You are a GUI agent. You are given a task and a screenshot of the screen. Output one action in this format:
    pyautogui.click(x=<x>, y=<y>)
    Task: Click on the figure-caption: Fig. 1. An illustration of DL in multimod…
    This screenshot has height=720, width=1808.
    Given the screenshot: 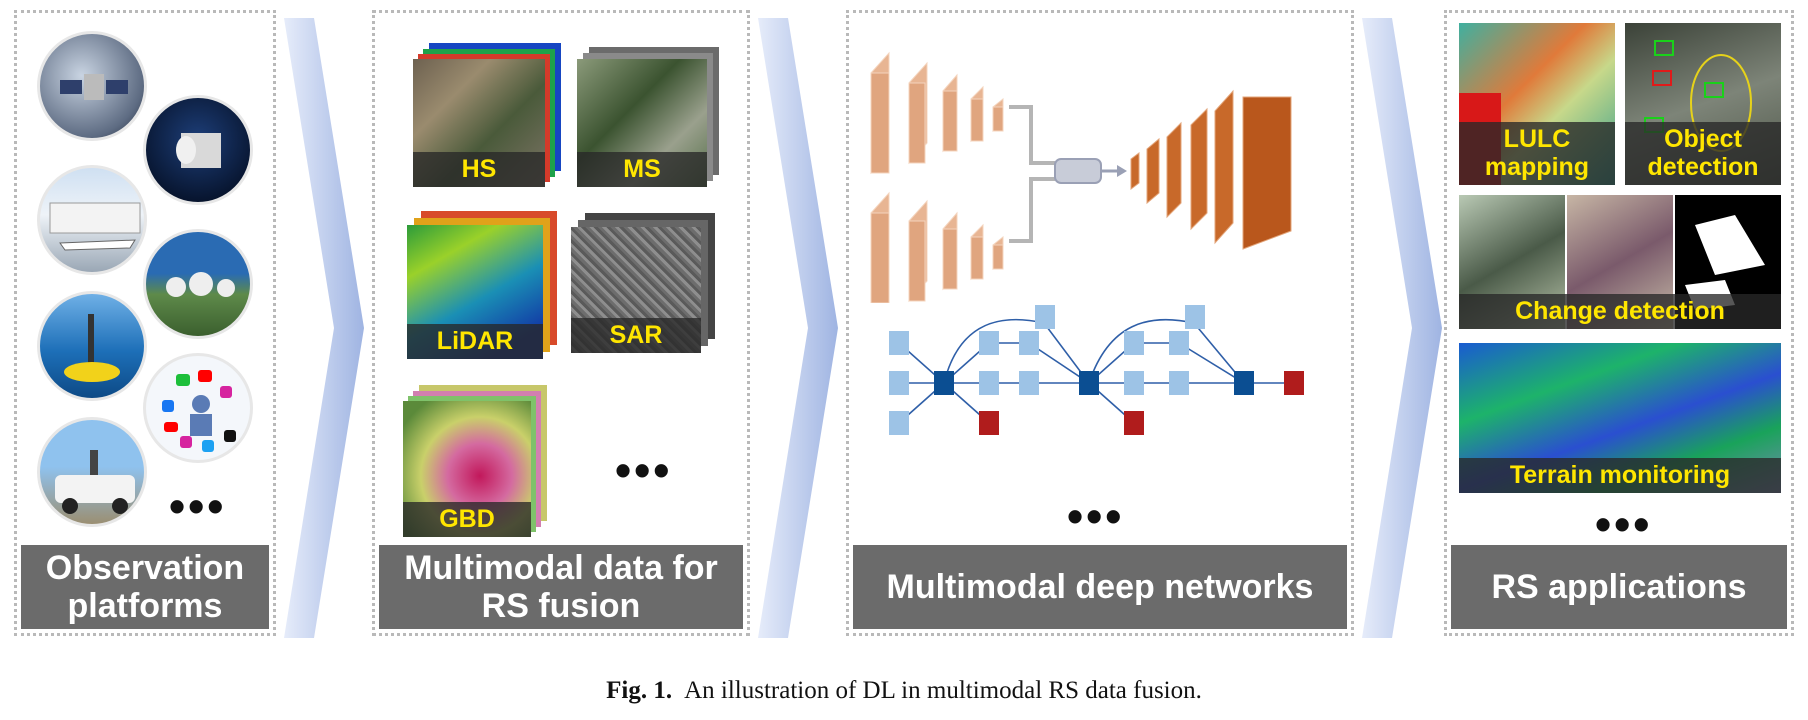 What is the action you would take?
    pyautogui.click(x=904, y=691)
    